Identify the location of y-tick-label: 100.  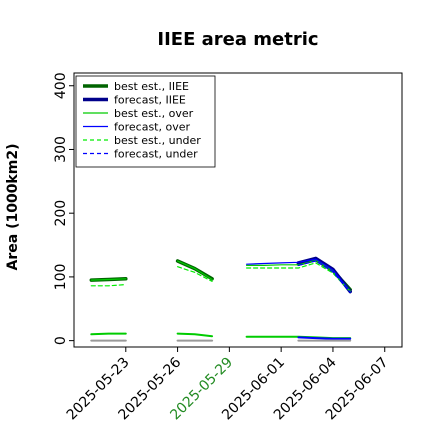
(61, 277).